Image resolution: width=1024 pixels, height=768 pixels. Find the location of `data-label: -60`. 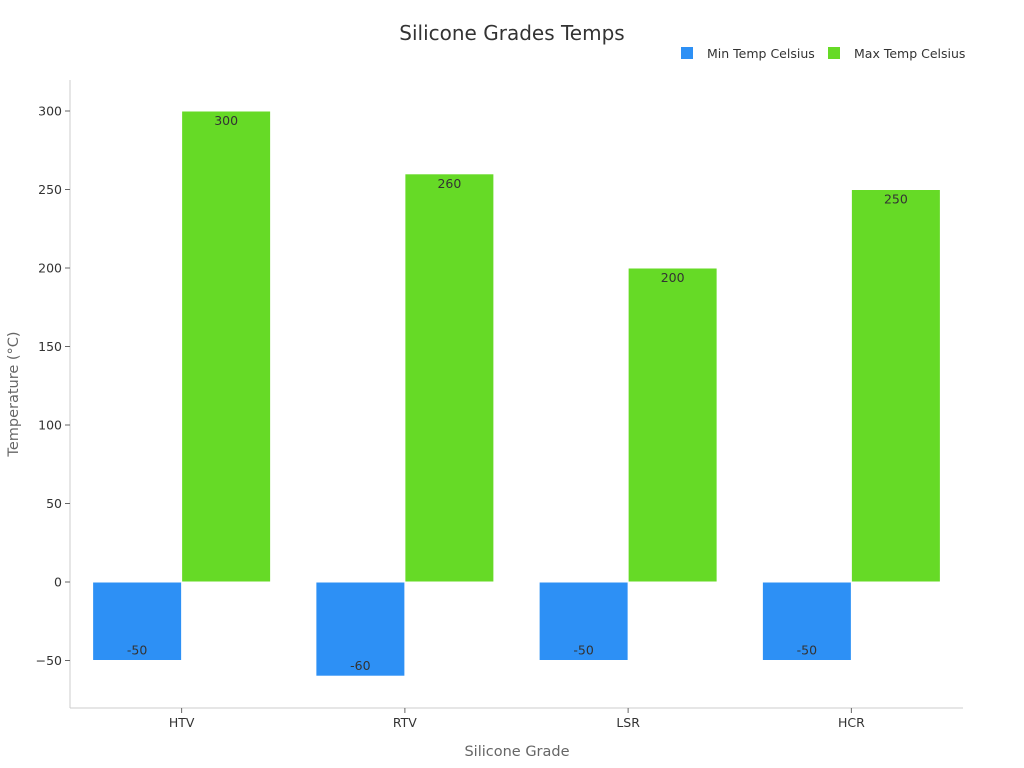

data-label: -60 is located at coordinates (360, 665).